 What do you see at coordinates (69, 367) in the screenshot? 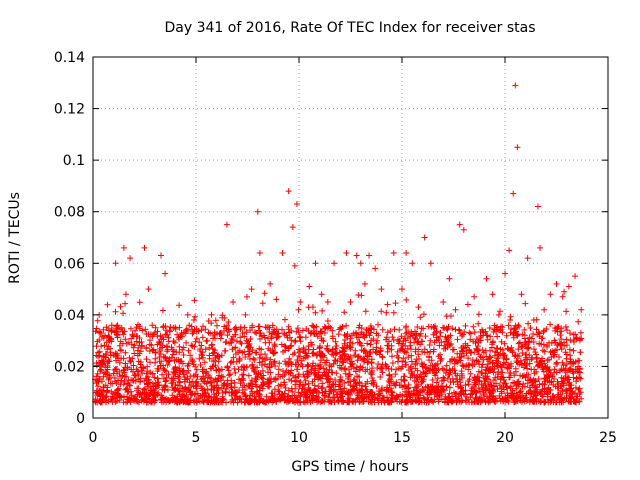
I see `y-tick-label: 0.02` at bounding box center [69, 367].